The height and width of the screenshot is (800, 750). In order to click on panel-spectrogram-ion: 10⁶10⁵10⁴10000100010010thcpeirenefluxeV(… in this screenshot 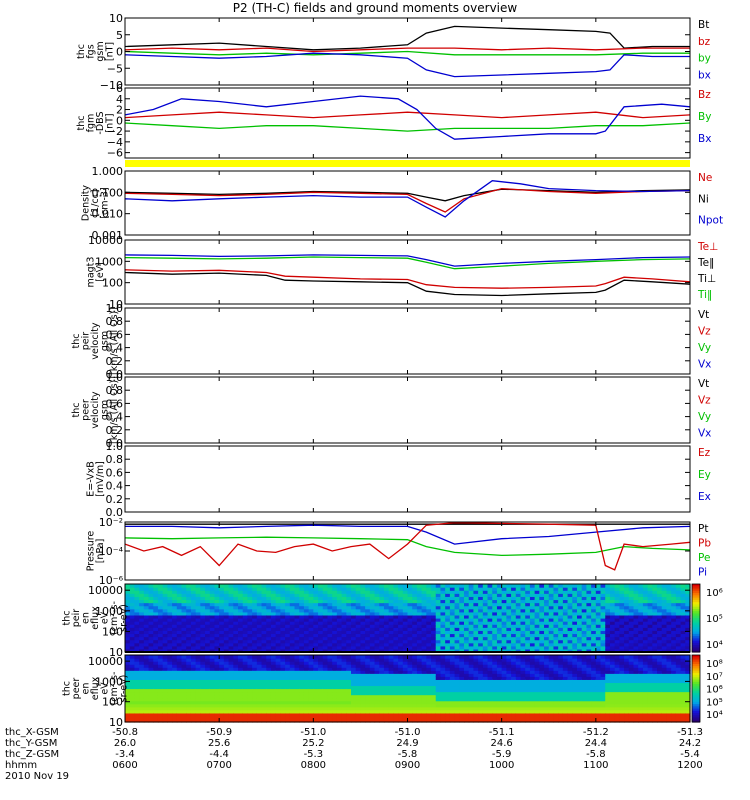, I will do `click(392, 621)`.